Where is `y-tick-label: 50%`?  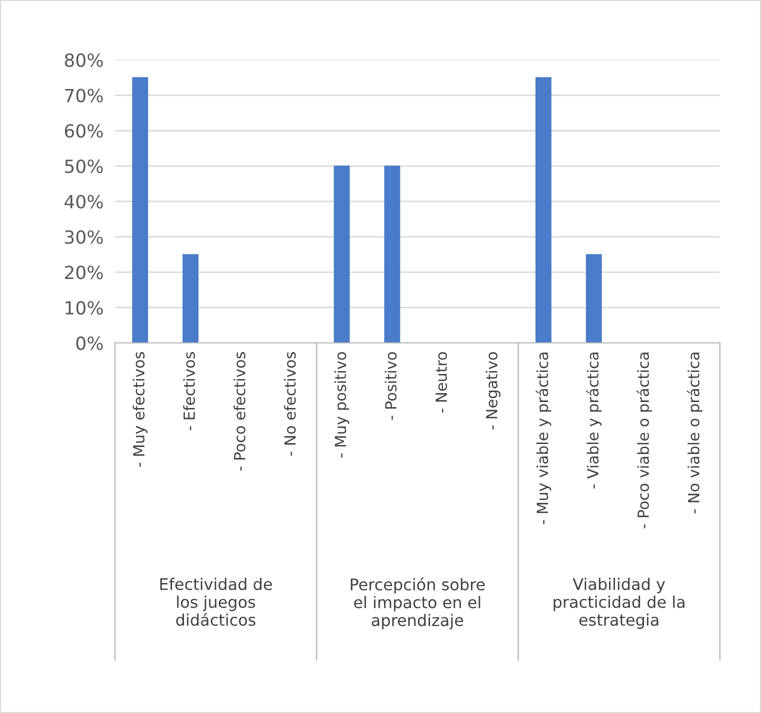 y-tick-label: 50% is located at coordinates (84, 167).